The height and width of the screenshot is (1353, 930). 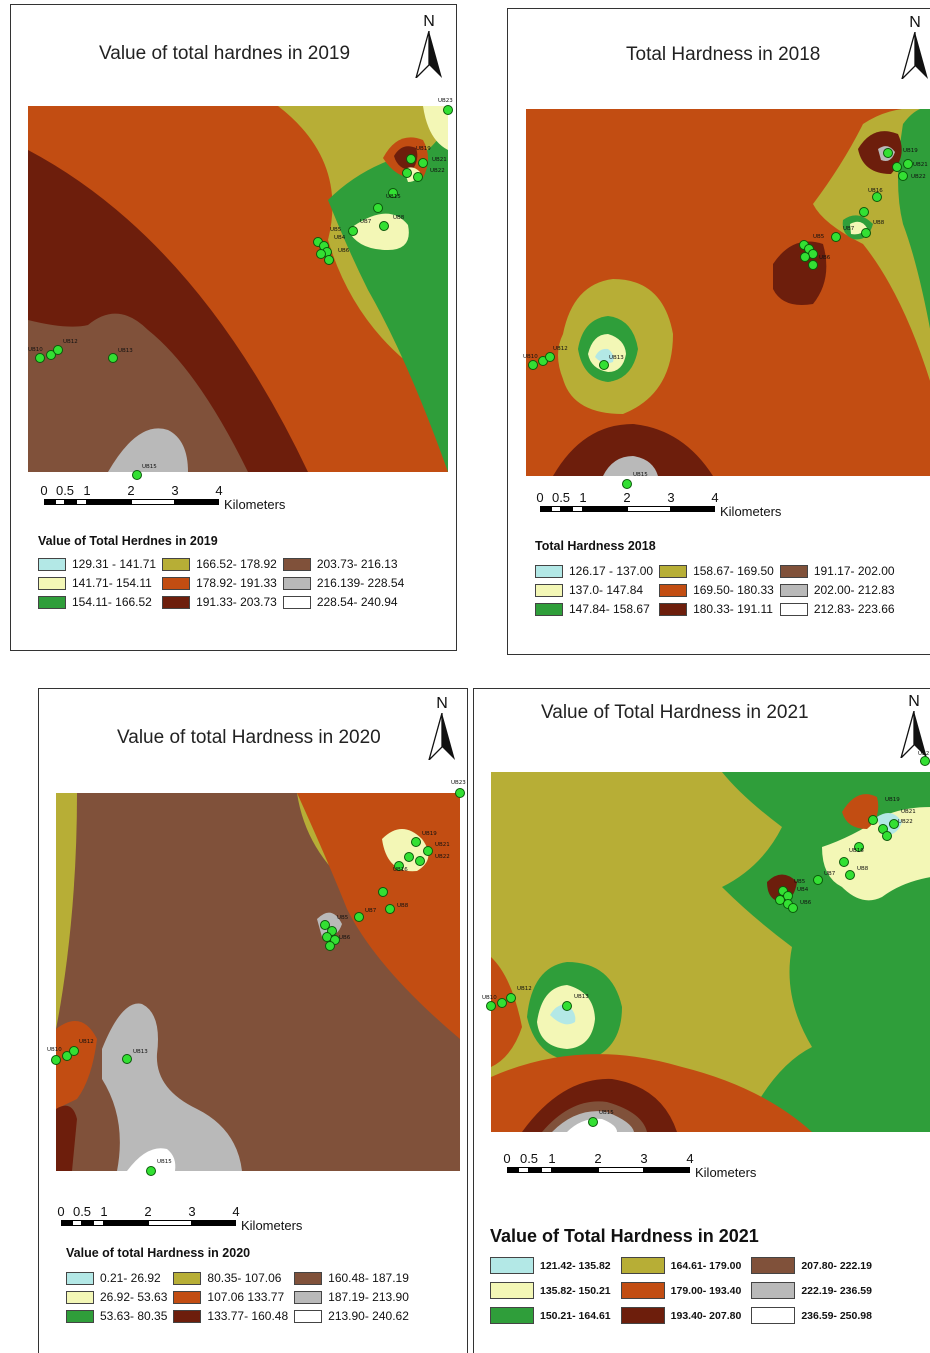 I want to click on map-title: Value of Total Hardness in 2021, so click(x=675, y=712).